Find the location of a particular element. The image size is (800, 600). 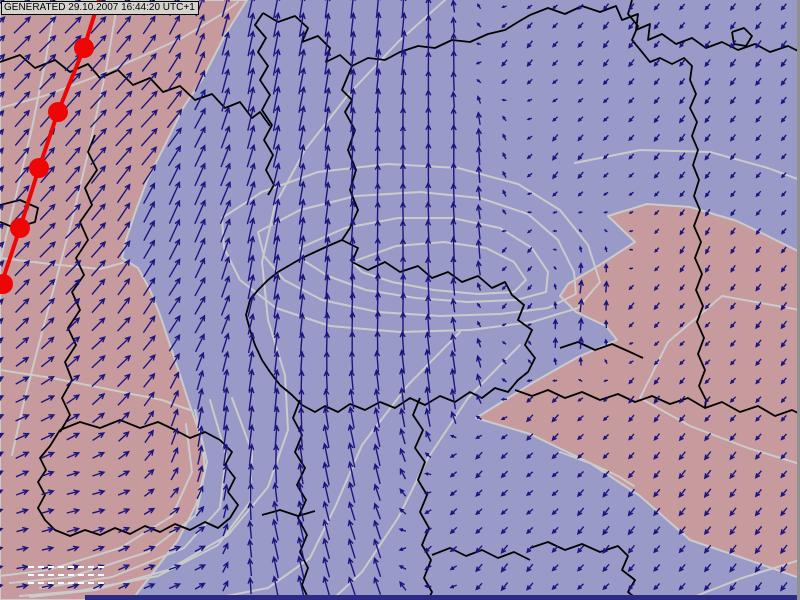

bottom-edge-strip is located at coordinates (441, 597).